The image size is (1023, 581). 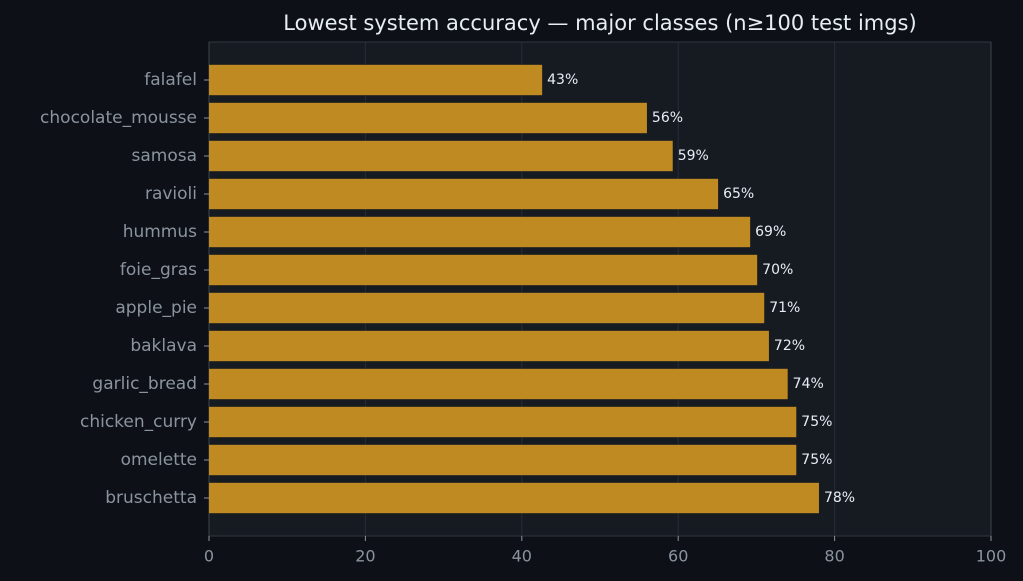 What do you see at coordinates (667, 118) in the screenshot?
I see `value-label: 56%` at bounding box center [667, 118].